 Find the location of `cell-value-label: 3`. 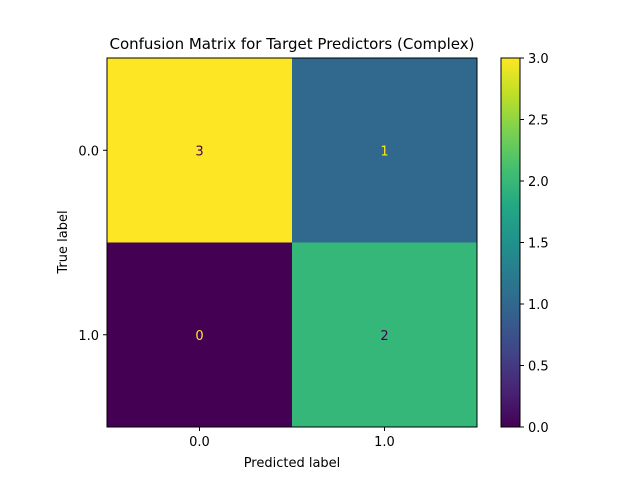

cell-value-label: 3 is located at coordinates (199, 151).